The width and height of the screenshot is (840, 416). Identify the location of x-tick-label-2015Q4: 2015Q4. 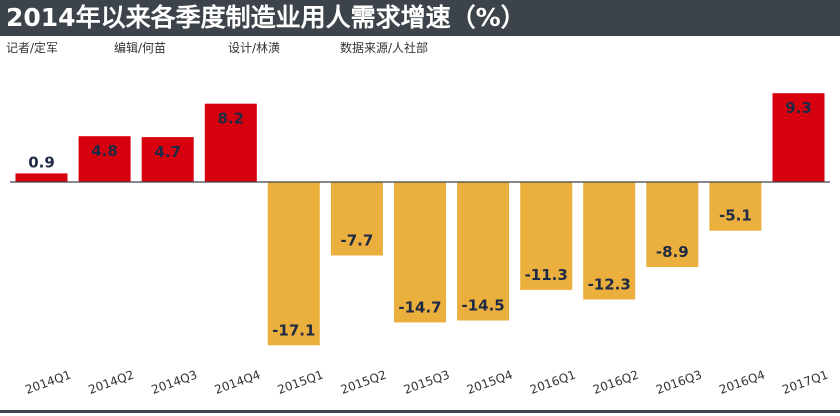
(490, 382).